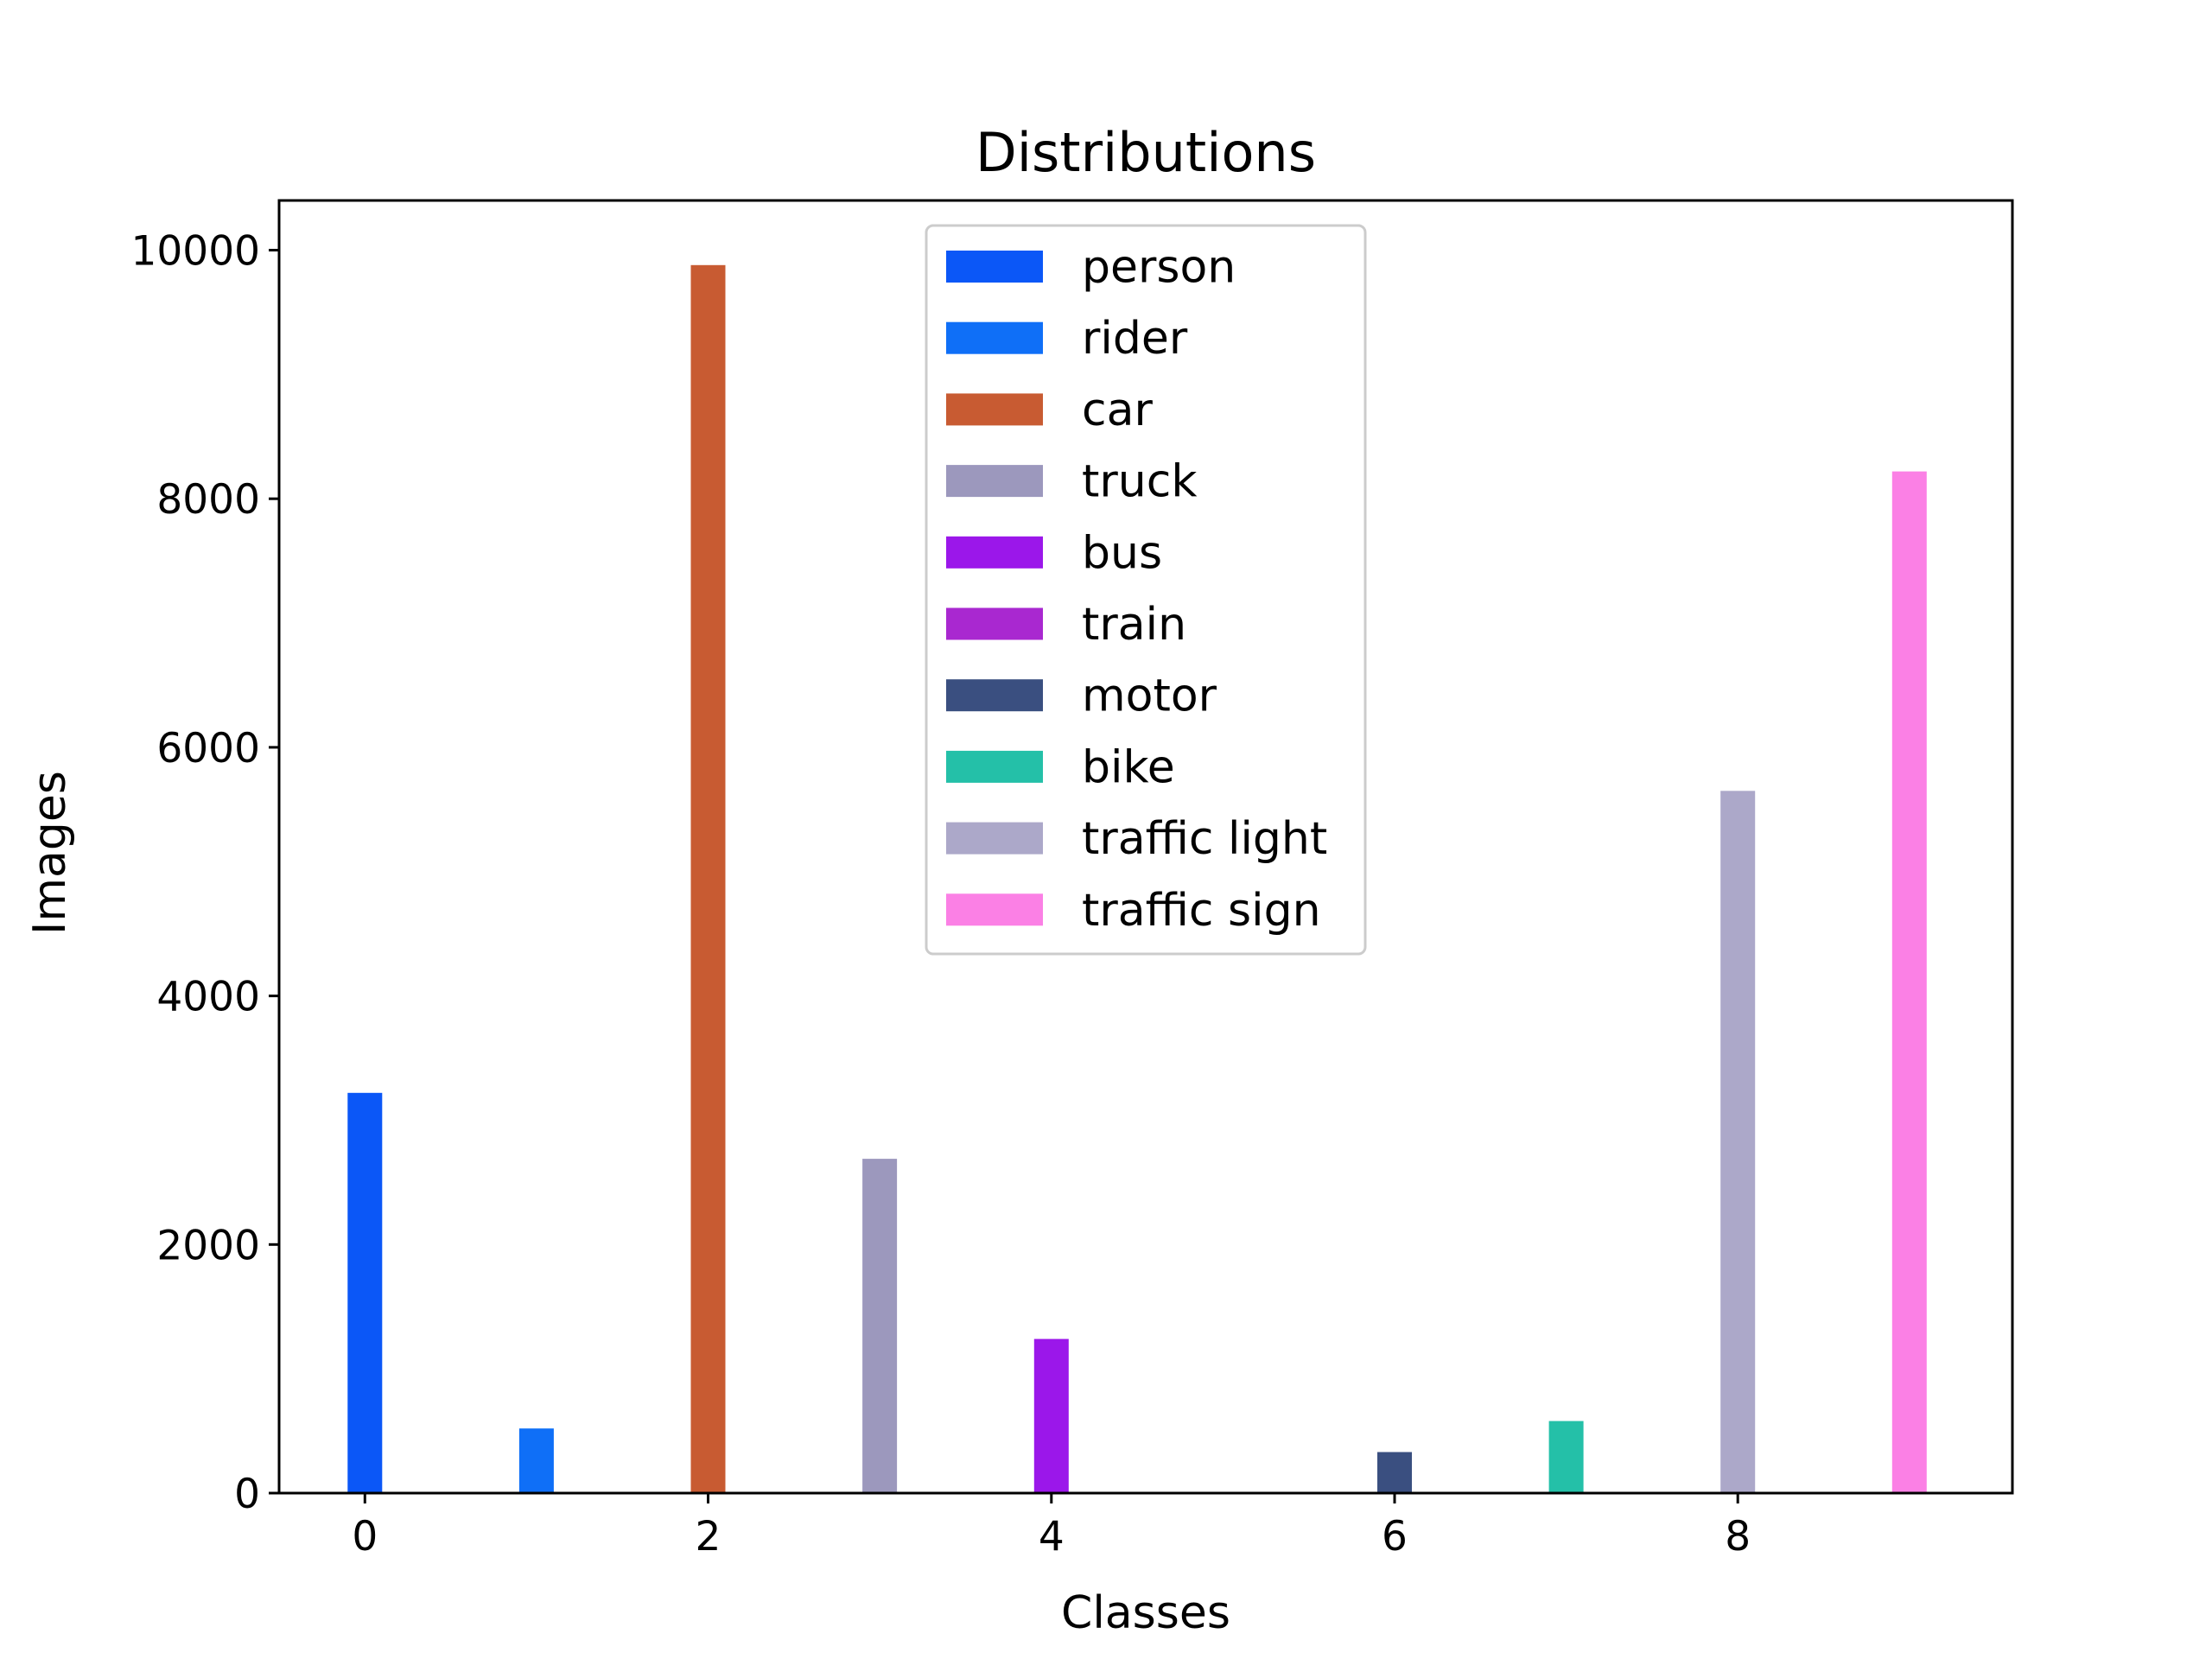 This screenshot has width=2212, height=1659. What do you see at coordinates (1051, 1415) in the screenshot?
I see `bar-bus` at bounding box center [1051, 1415].